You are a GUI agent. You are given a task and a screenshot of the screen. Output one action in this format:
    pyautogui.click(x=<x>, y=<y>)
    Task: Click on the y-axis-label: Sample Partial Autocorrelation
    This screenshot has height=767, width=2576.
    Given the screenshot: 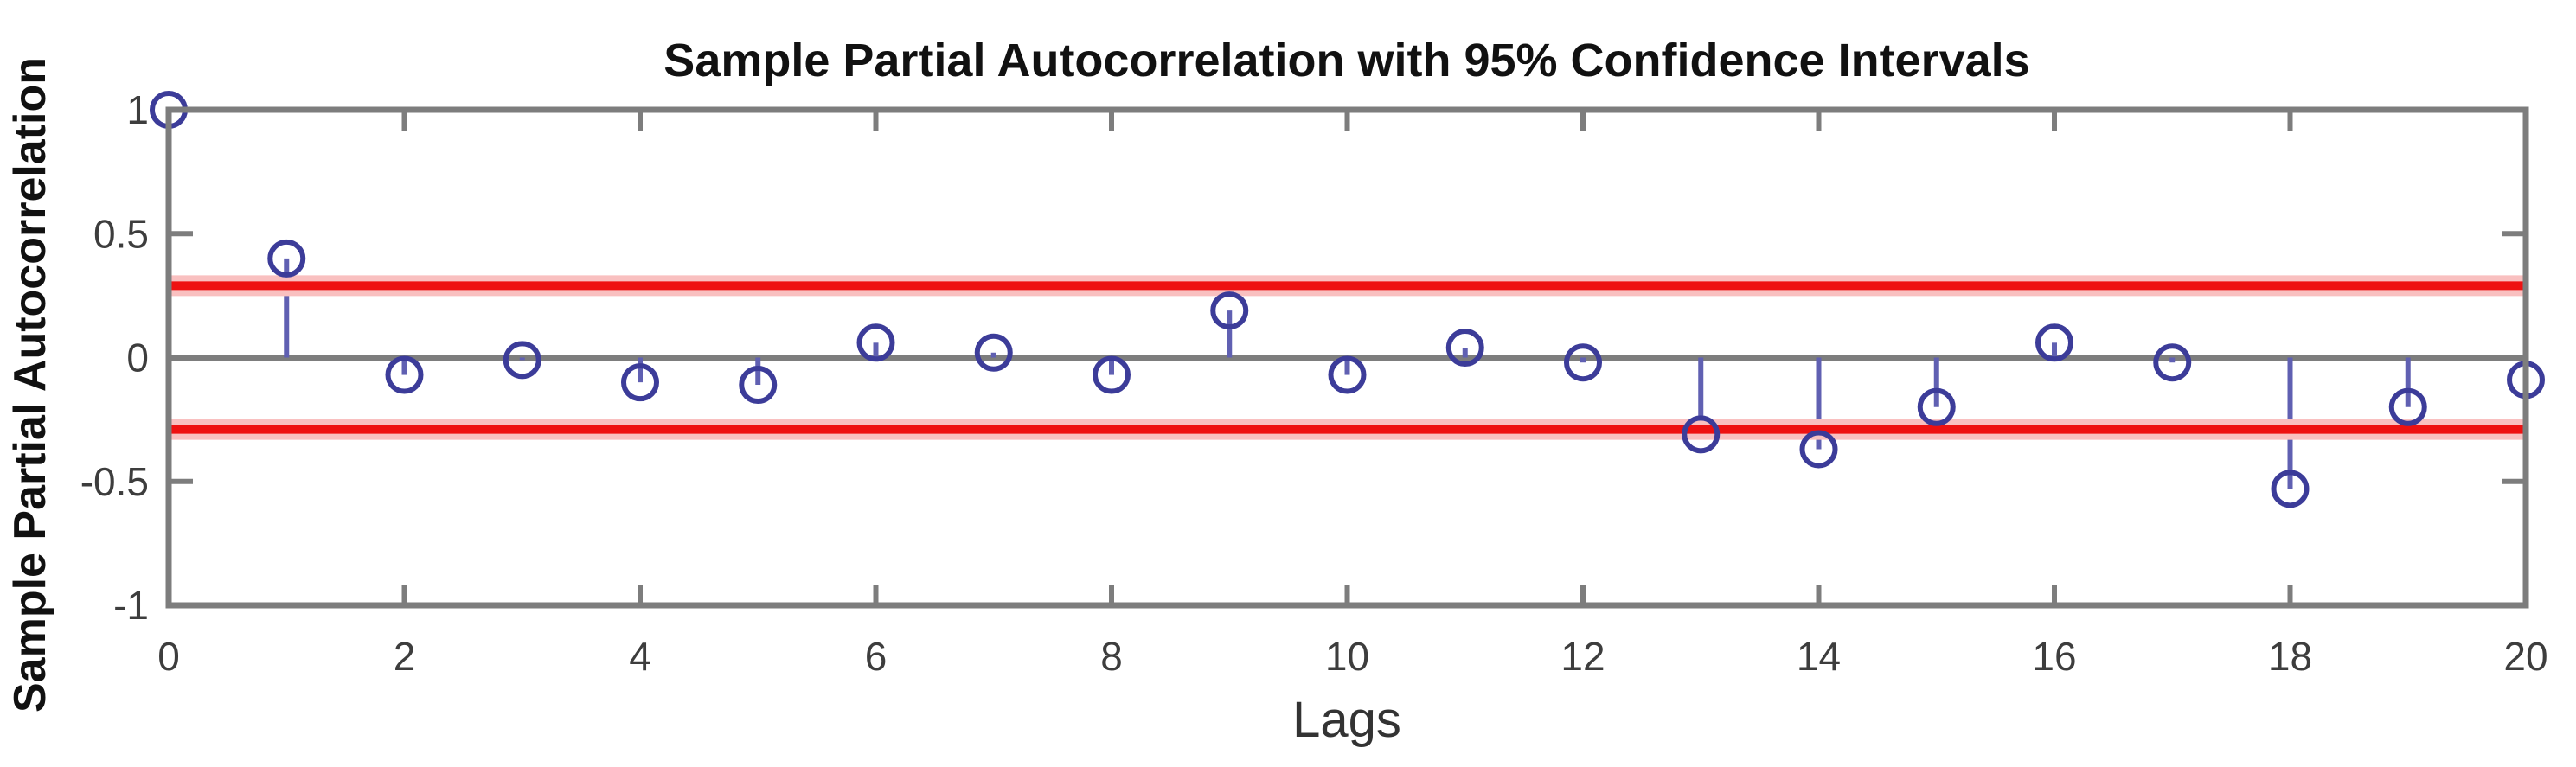 What is the action you would take?
    pyautogui.click(x=30, y=385)
    